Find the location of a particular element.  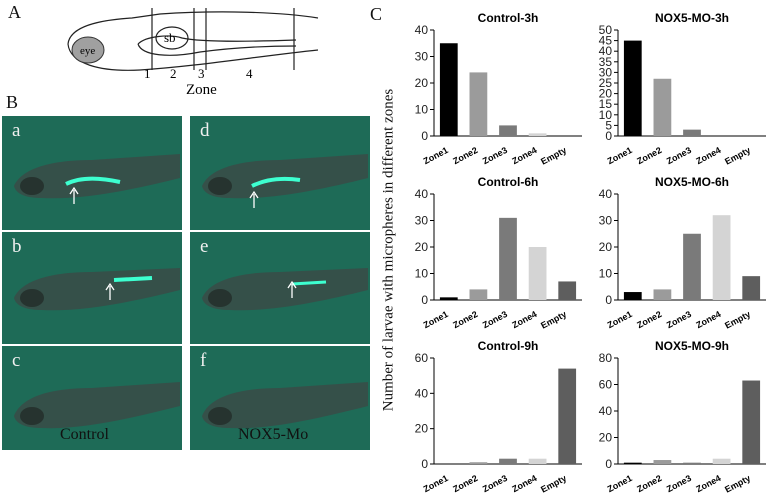

tile-letter-c: c is located at coordinates (16, 360).